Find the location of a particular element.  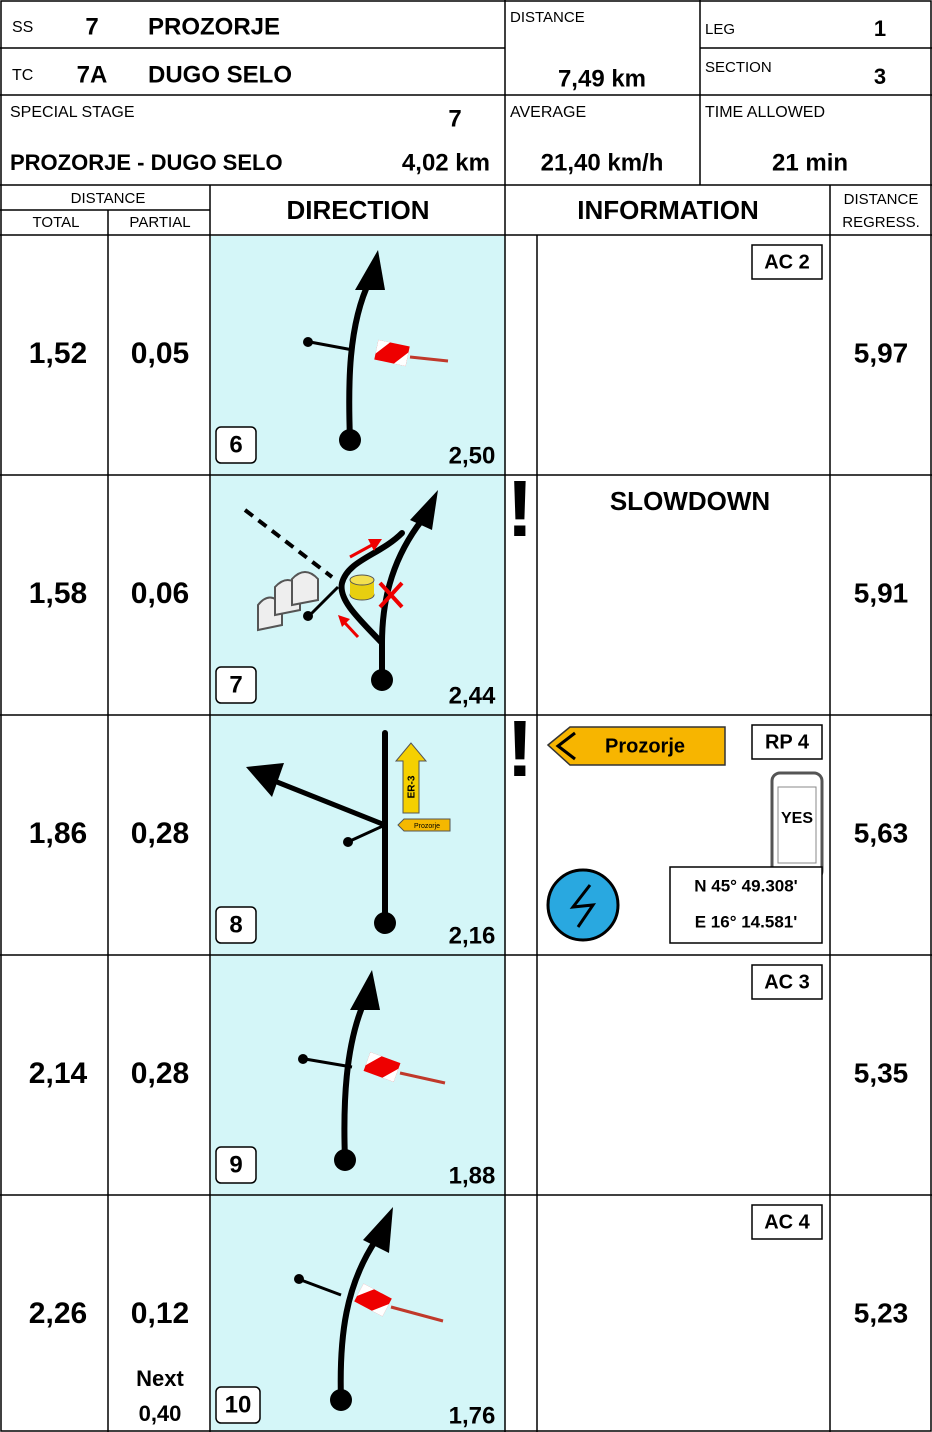

special-stage-number: 7 is located at coordinates (454, 118).